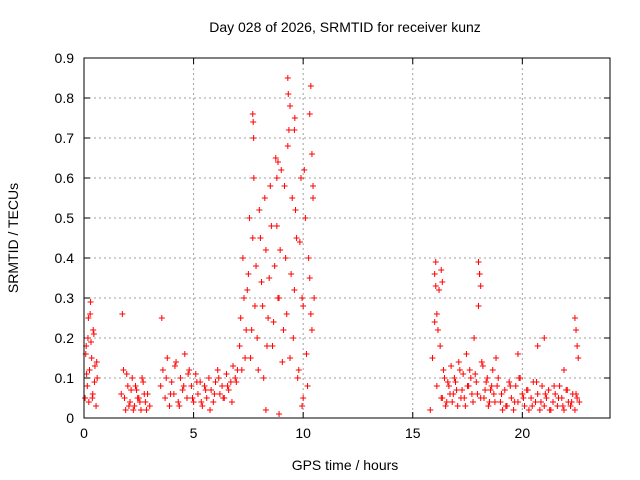 This screenshot has height=480, width=640. I want to click on y-tick-label: 0.3, so click(65, 298).